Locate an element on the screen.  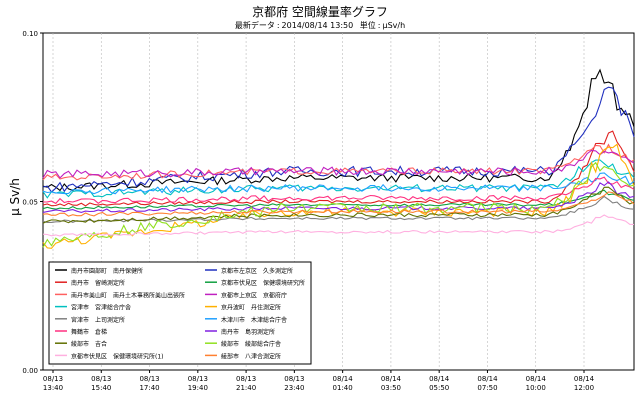
x-tick-time: 21:40 is located at coordinates (246, 388).